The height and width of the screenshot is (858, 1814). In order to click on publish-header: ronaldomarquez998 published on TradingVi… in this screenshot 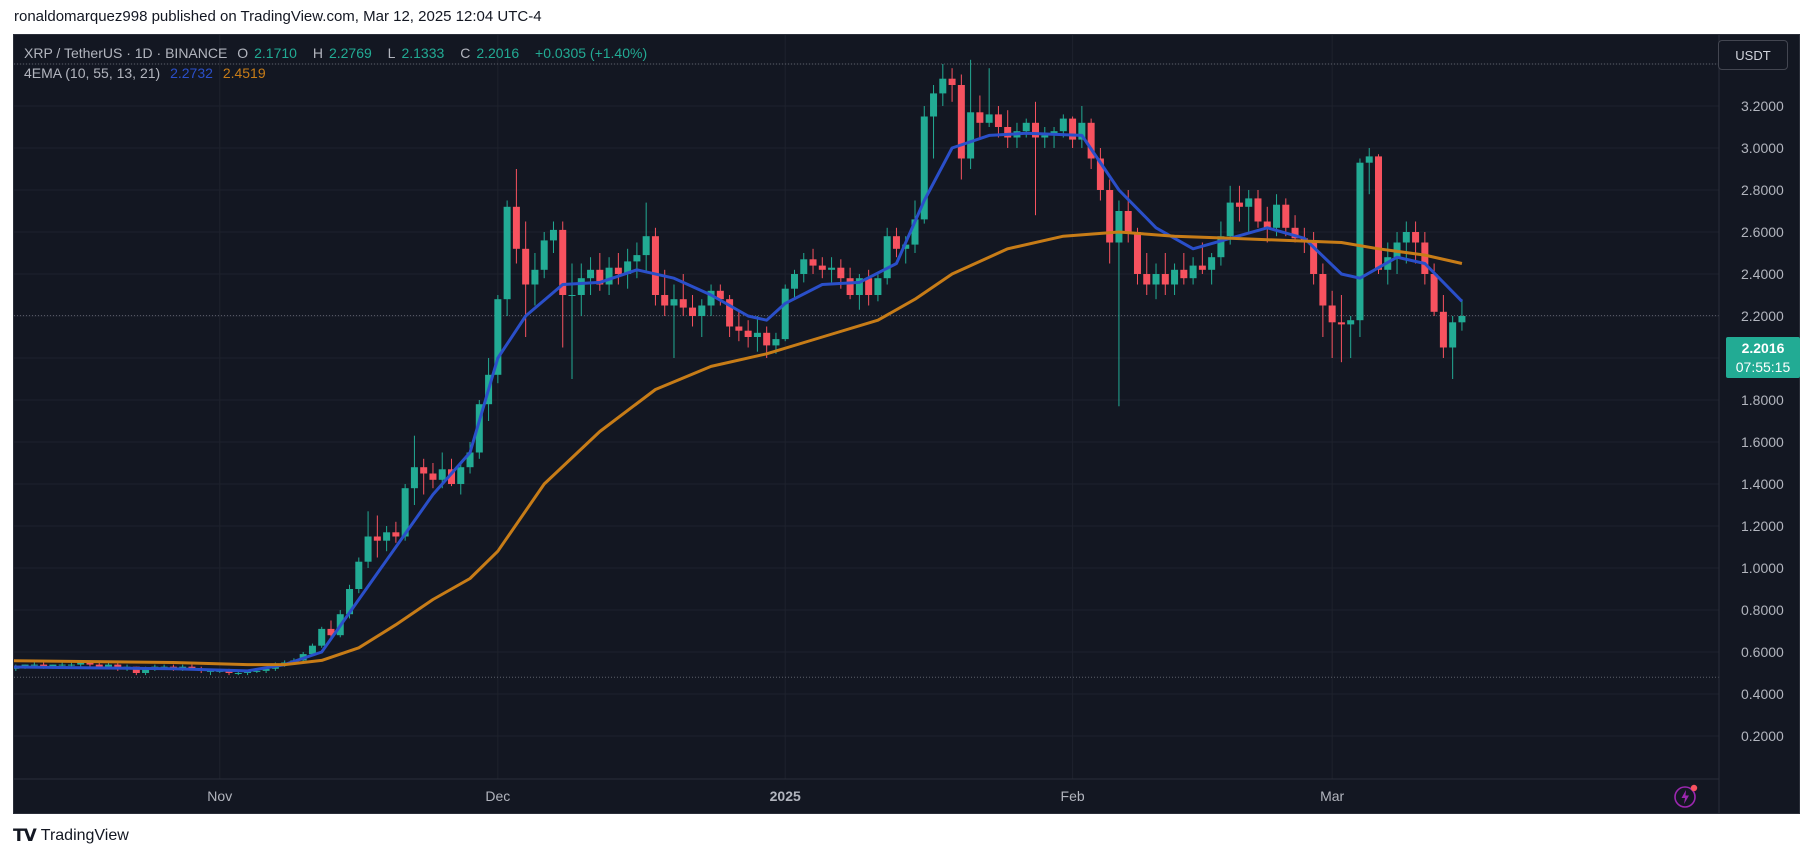, I will do `click(278, 16)`.